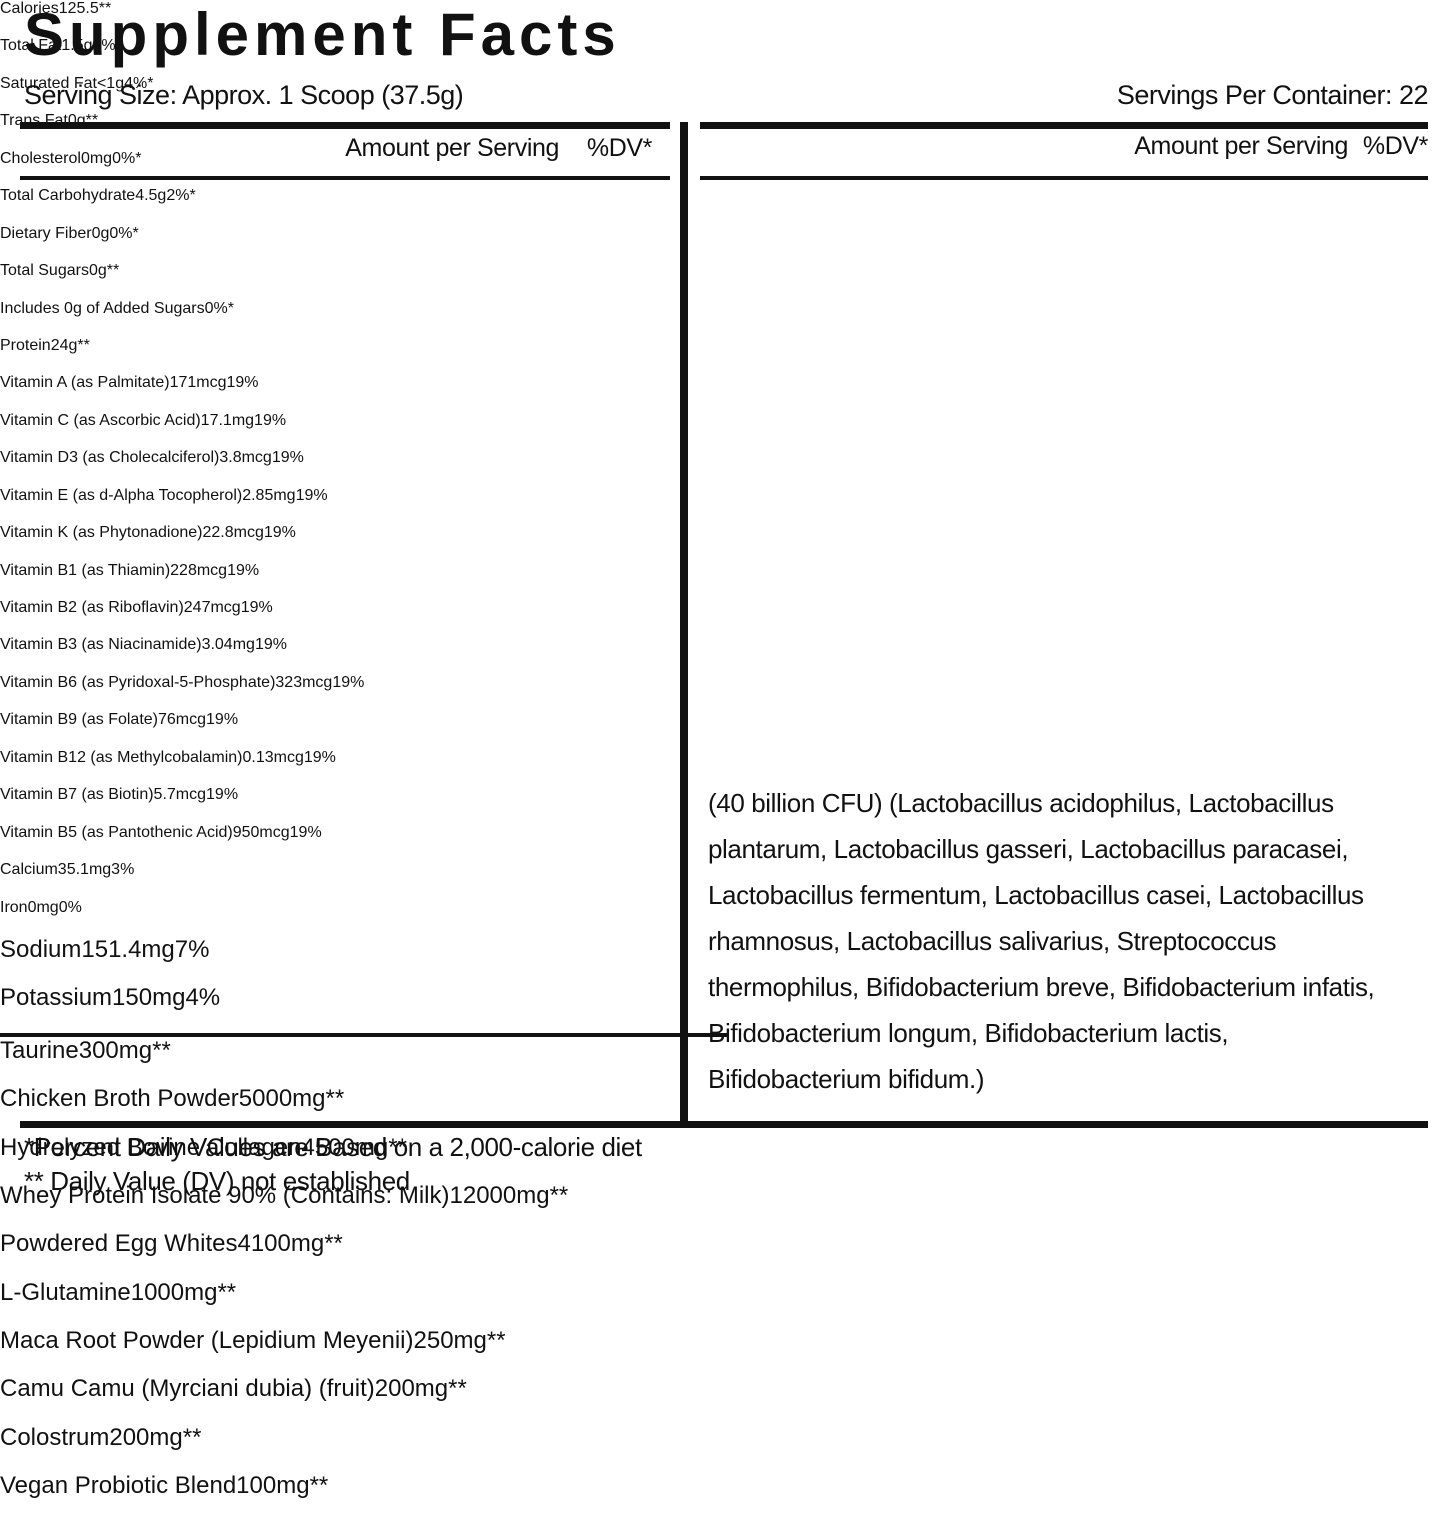 The image size is (1445, 1521). What do you see at coordinates (116, 832) in the screenshot?
I see `nutrient-name: Vitamin B5 (as Pantothenic Acid)` at bounding box center [116, 832].